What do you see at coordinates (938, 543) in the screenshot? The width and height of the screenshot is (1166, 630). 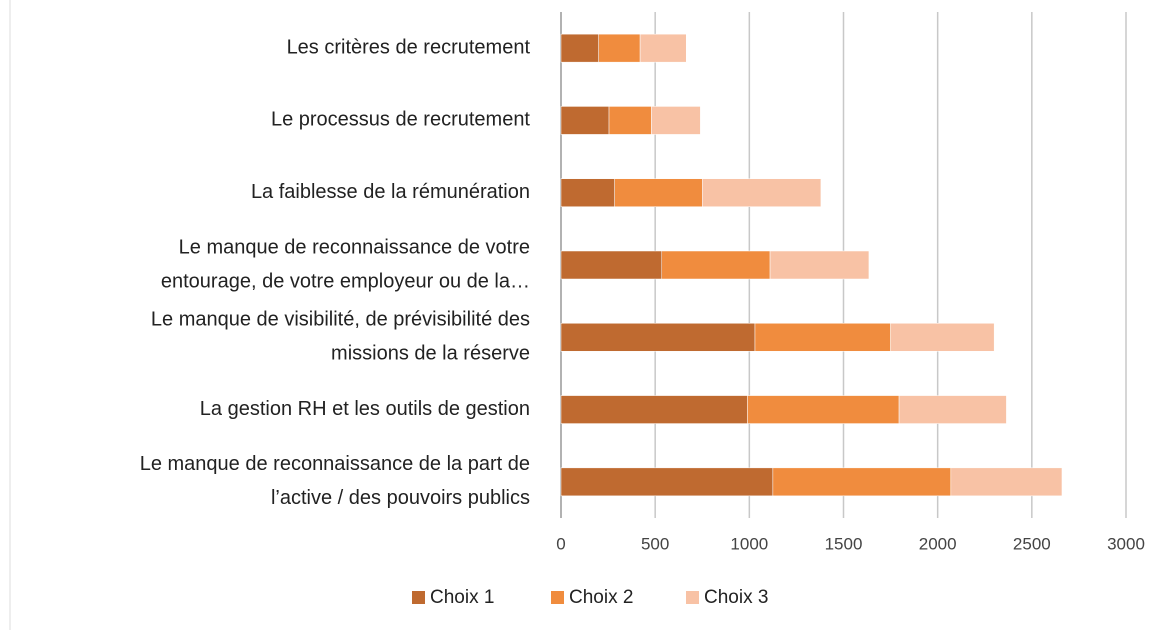 I see `x-tick-label: 2000` at bounding box center [938, 543].